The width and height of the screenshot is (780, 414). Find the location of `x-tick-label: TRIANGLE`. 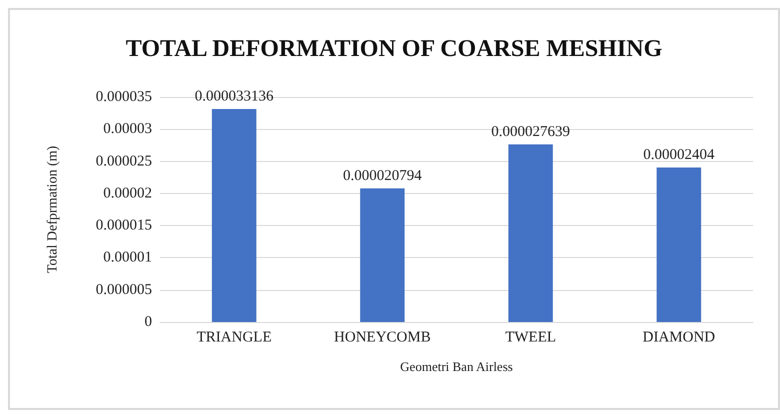

x-tick-label: TRIANGLE is located at coordinates (234, 338).